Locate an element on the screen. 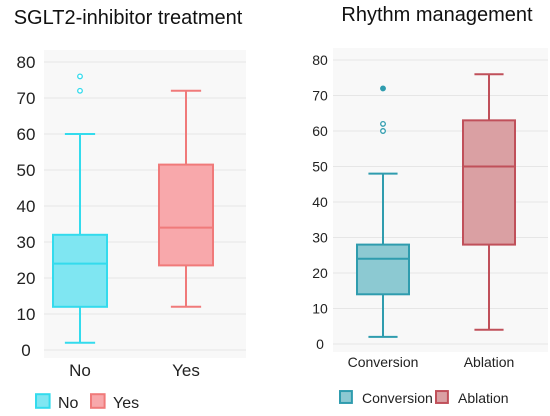 The width and height of the screenshot is (550, 416). panel-1-y-tick-label: 20 is located at coordinates (26, 278).